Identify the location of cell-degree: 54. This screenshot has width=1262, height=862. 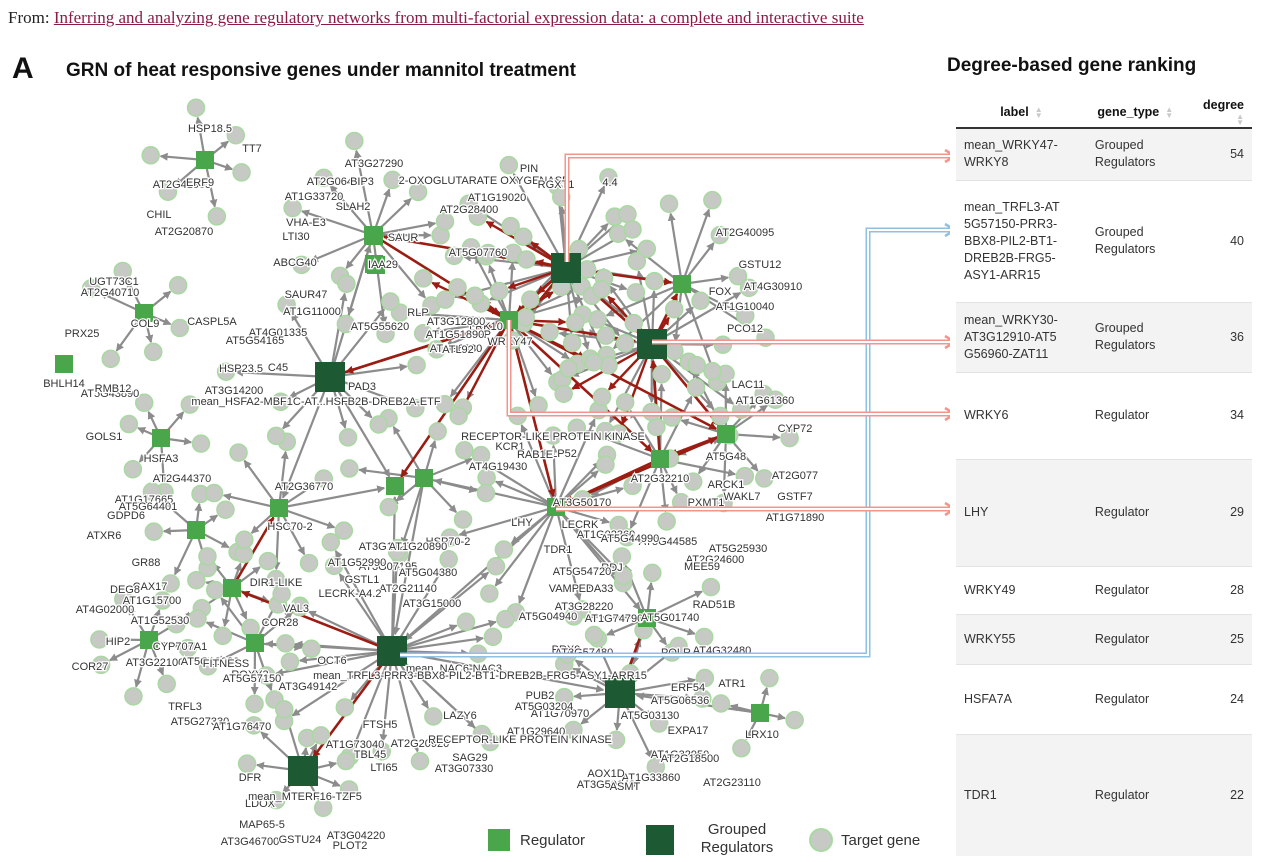
(1217, 153).